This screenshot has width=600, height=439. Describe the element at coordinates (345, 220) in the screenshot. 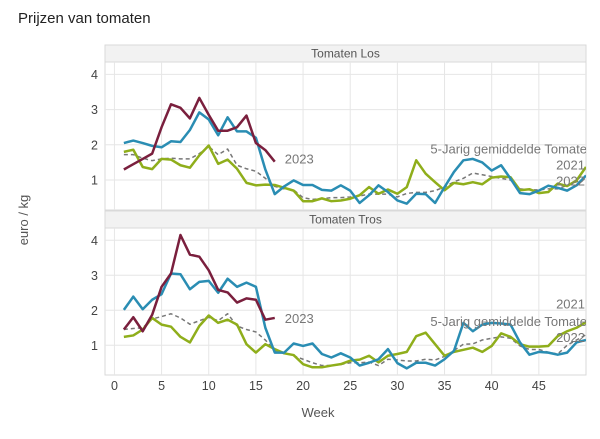

I see `facet-title: Tomaten Tros` at that location.